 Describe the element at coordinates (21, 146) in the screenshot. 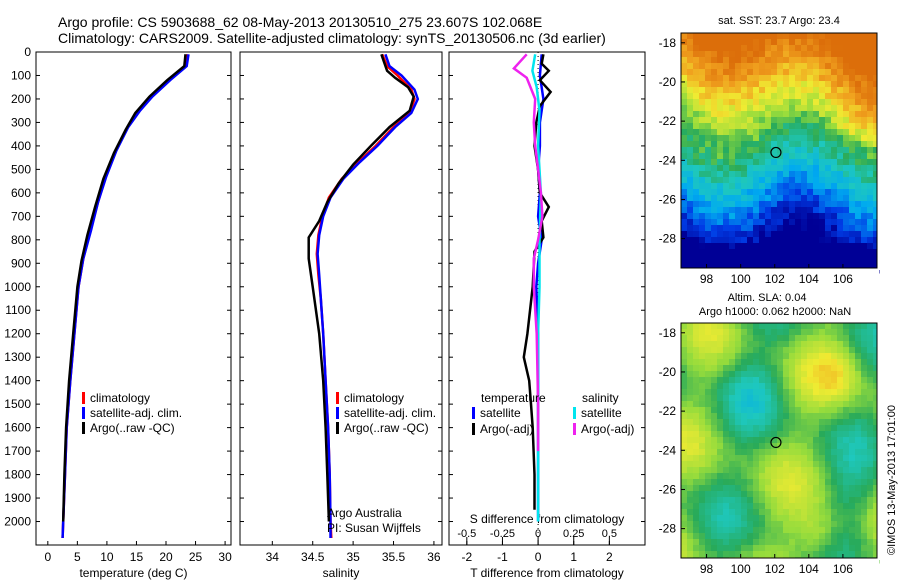

I see `depth-tick-label: 400` at that location.